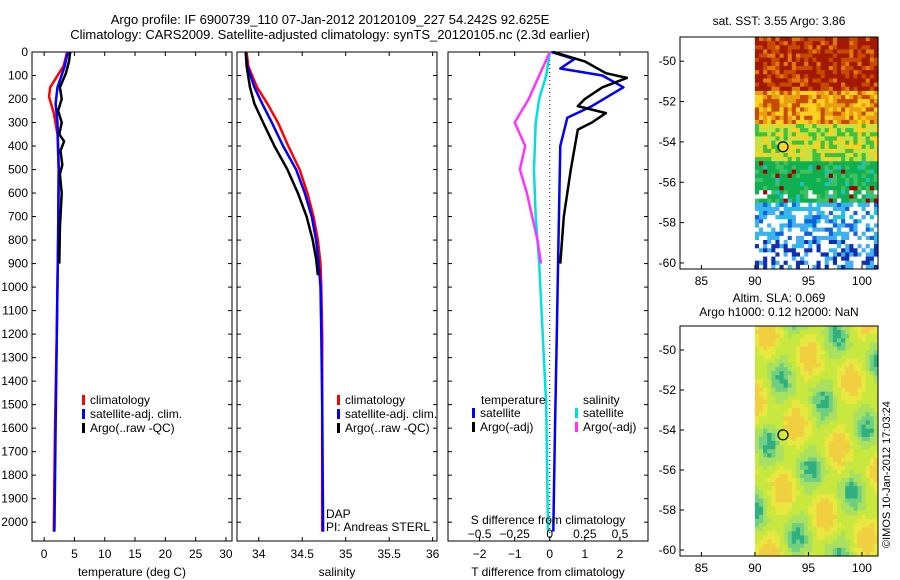 The height and width of the screenshot is (580, 900). I want to click on sla_map-ytick-label: -54, so click(668, 430).